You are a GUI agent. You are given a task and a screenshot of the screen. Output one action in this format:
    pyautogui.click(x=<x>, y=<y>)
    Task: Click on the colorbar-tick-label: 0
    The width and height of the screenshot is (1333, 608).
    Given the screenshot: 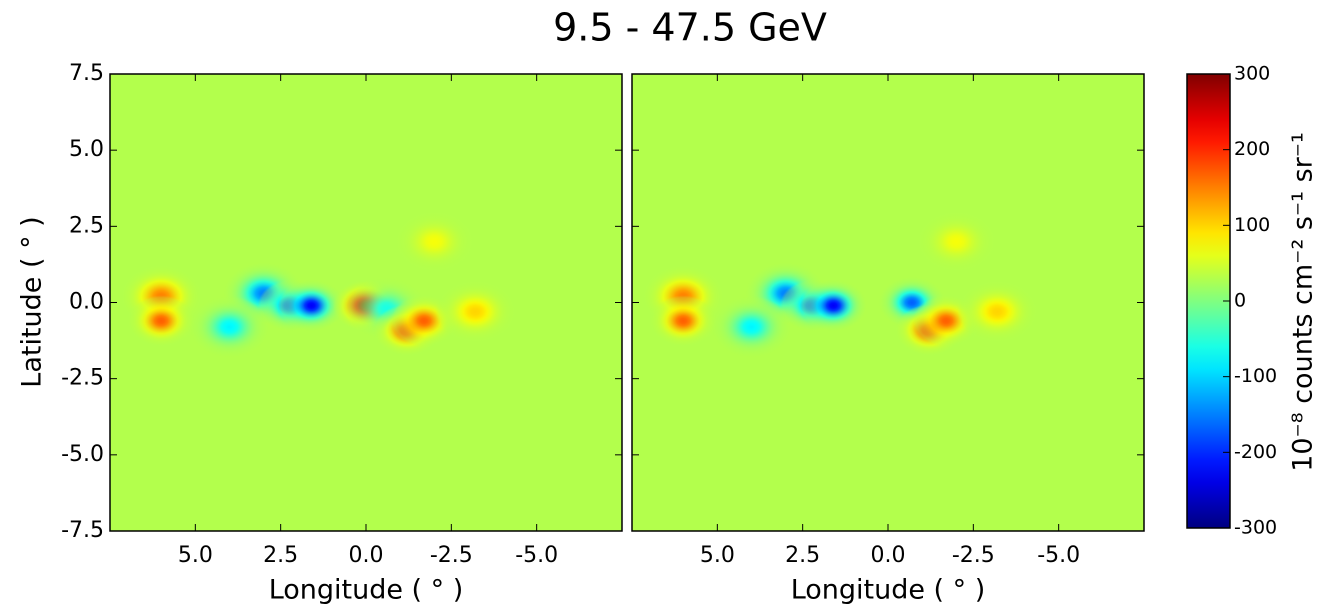 What is the action you would take?
    pyautogui.click(x=1240, y=301)
    